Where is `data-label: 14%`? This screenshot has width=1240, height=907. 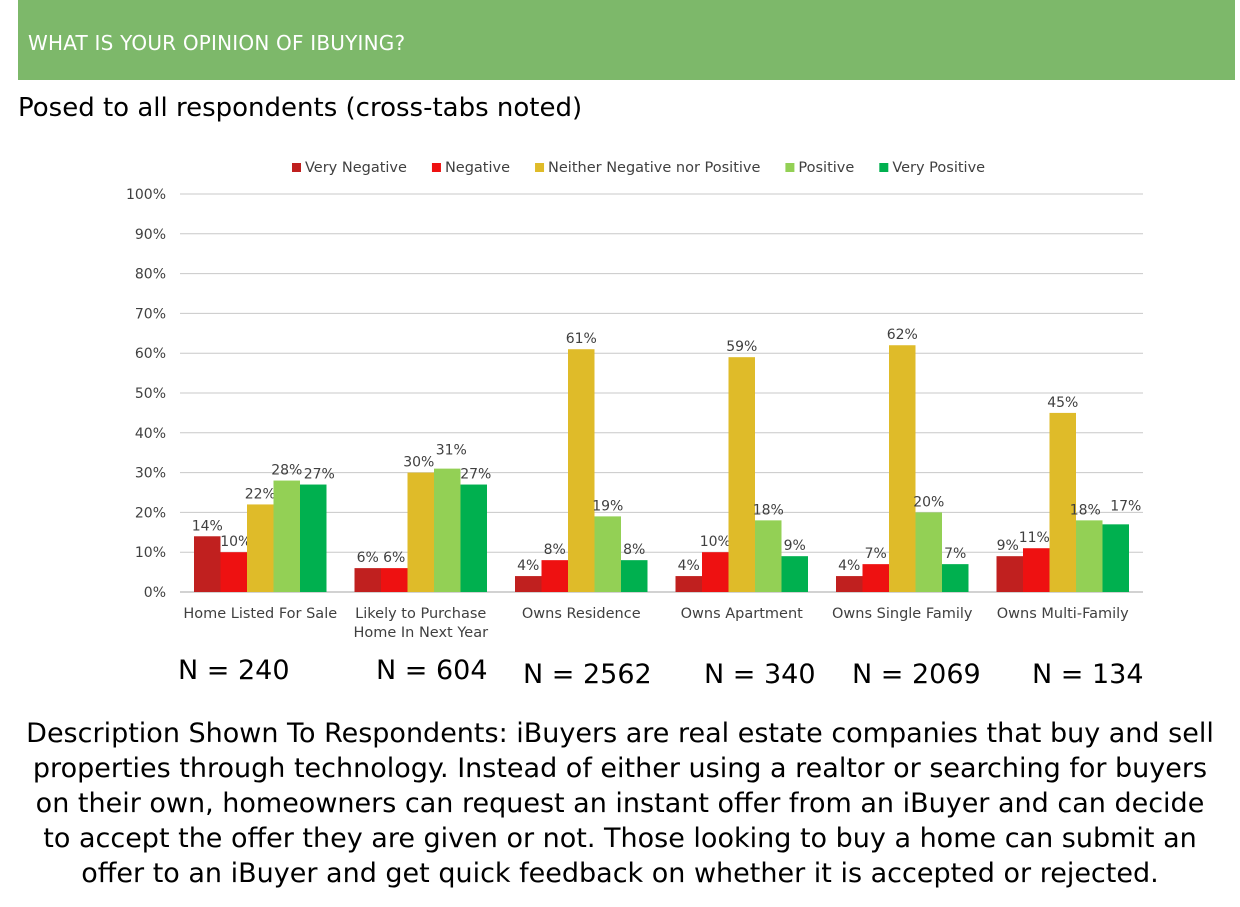 data-label: 14% is located at coordinates (207, 526).